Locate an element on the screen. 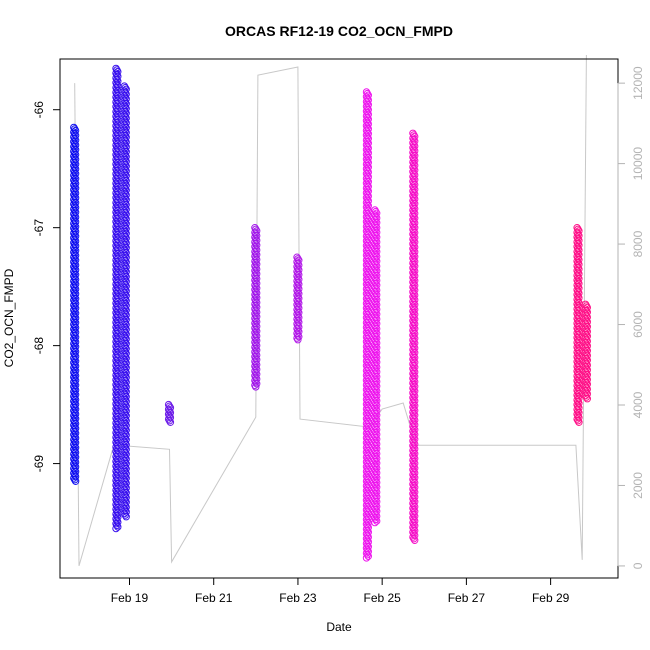 The image size is (650, 650). x-tick-label: Feb 27 is located at coordinates (467, 598).